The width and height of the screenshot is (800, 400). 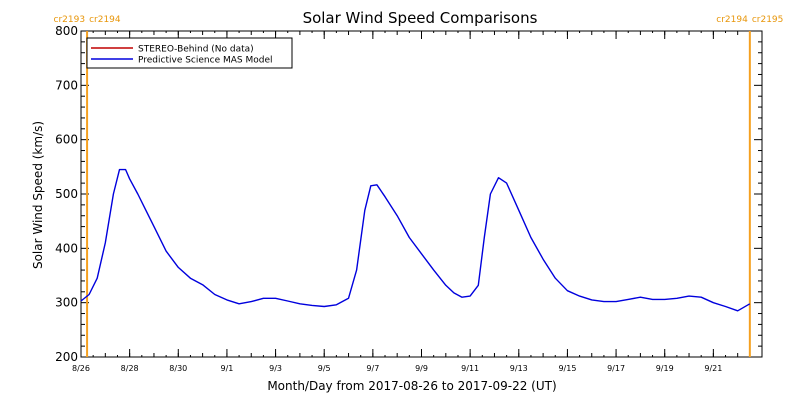 I want to click on carrington-label-left: cr2193, so click(x=70, y=20).